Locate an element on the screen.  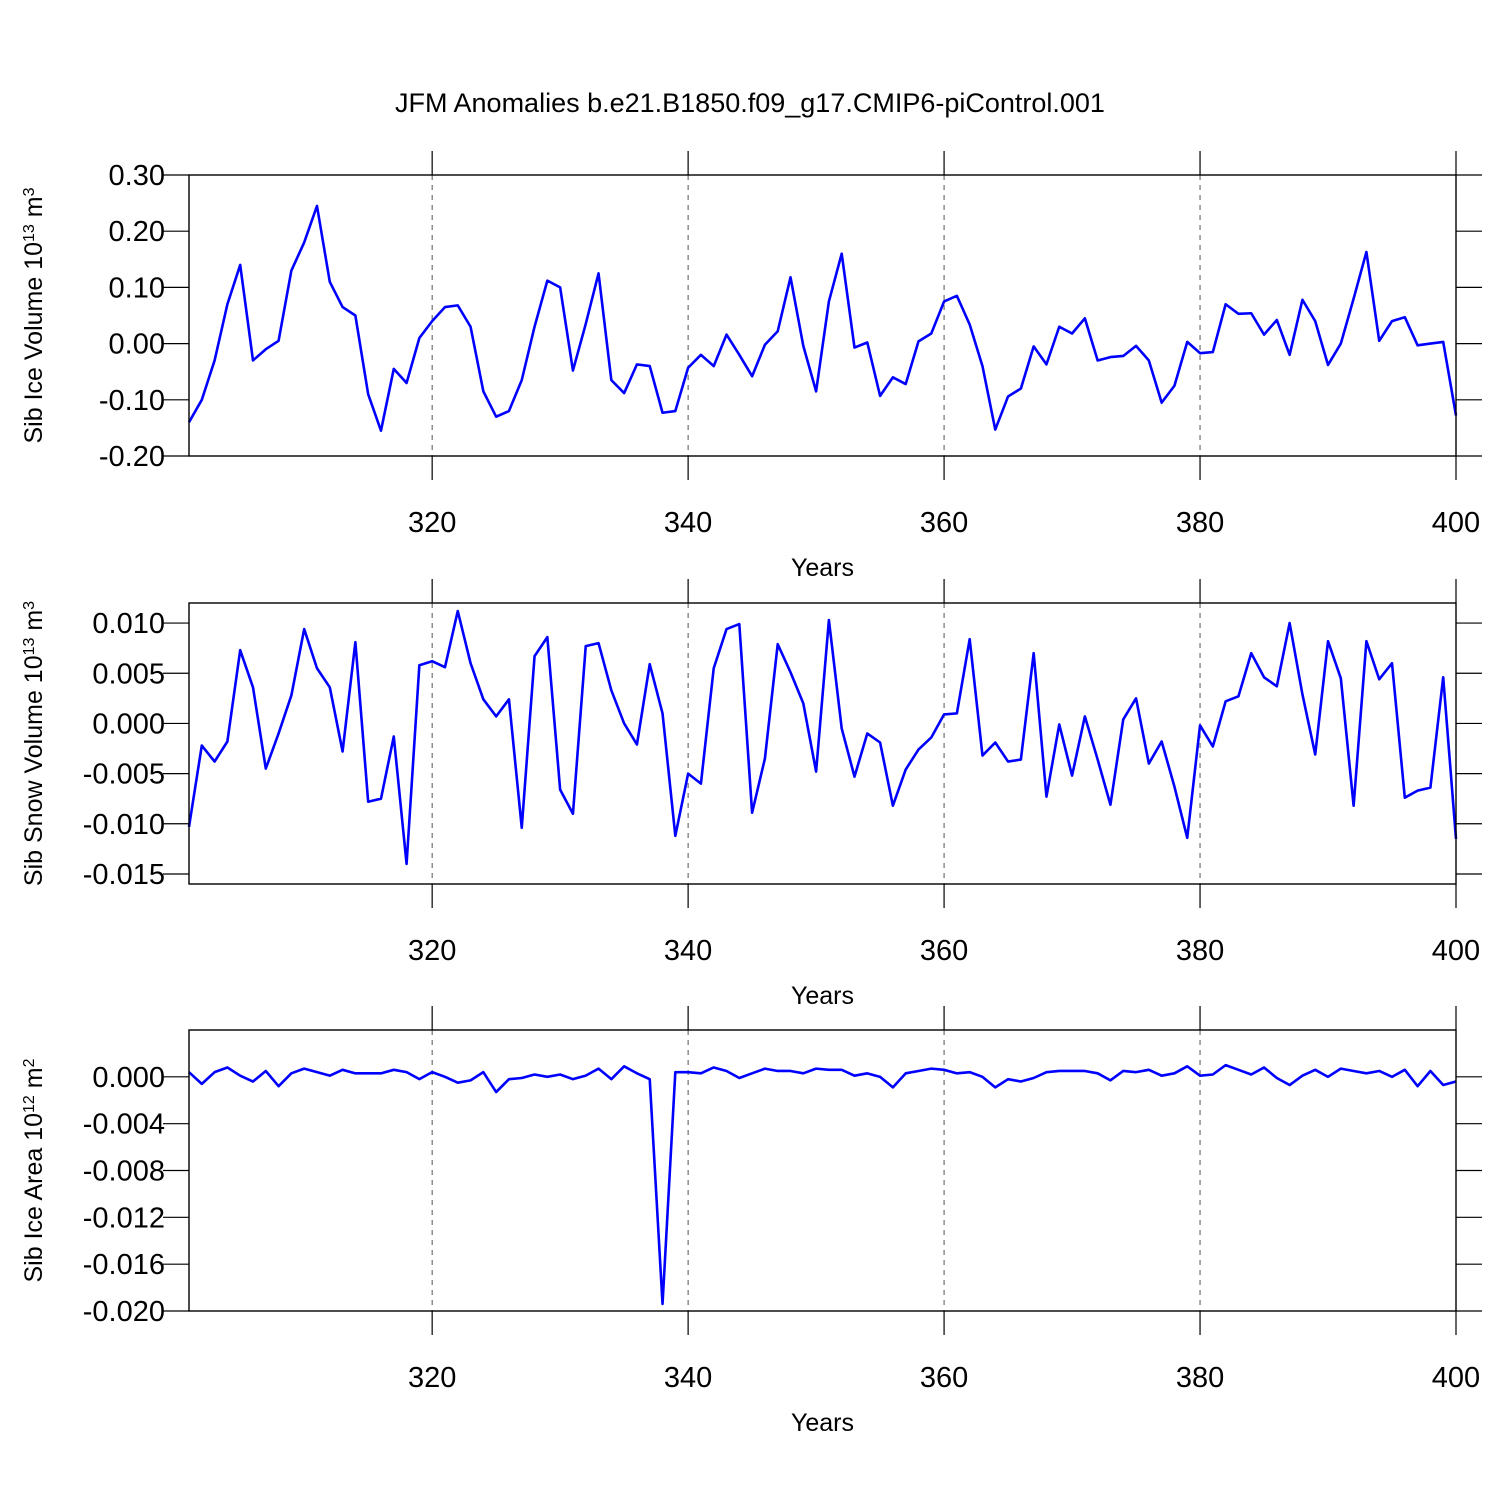
y-tick-label: 0.30 is located at coordinates (137, 176).